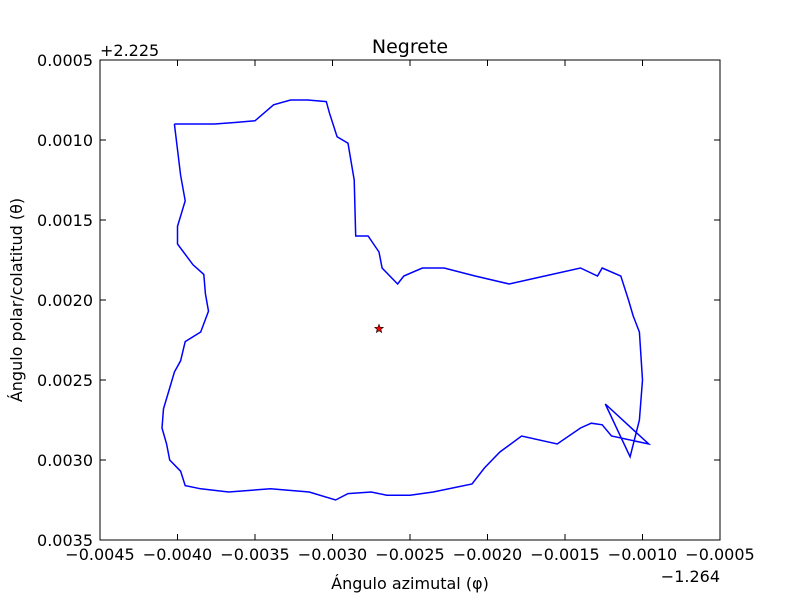  What do you see at coordinates (410, 583) in the screenshot?
I see `x-axis-label: Ángulo azimutal (φ)` at bounding box center [410, 583].